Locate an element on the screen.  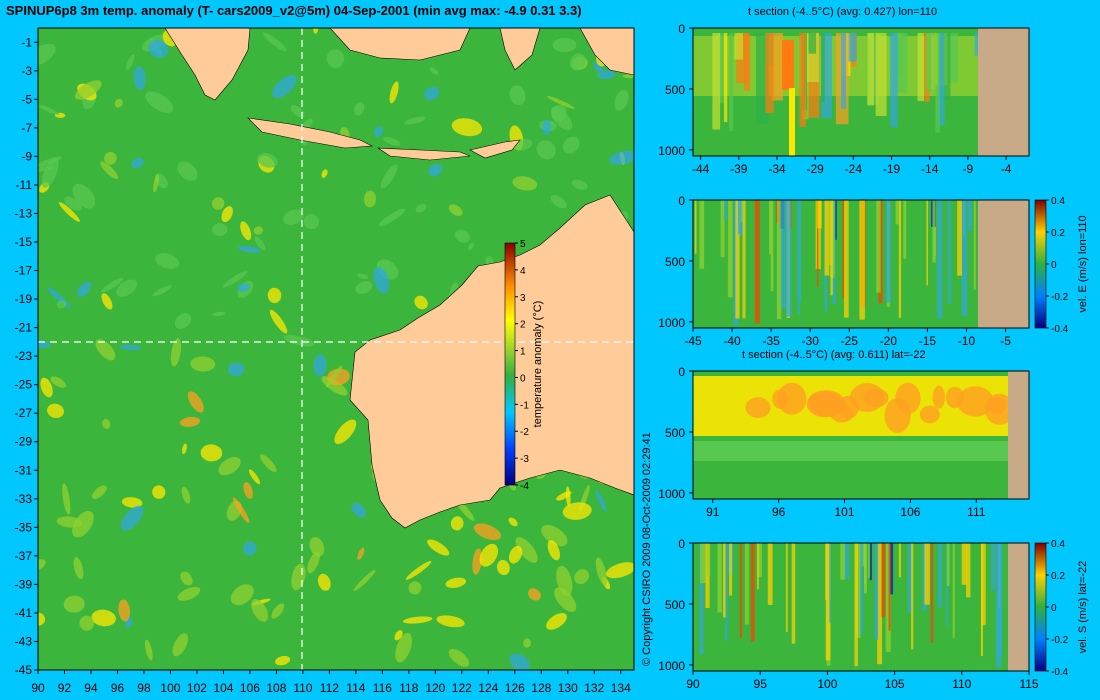
map-x-tick-label: 100 is located at coordinates (170, 688).